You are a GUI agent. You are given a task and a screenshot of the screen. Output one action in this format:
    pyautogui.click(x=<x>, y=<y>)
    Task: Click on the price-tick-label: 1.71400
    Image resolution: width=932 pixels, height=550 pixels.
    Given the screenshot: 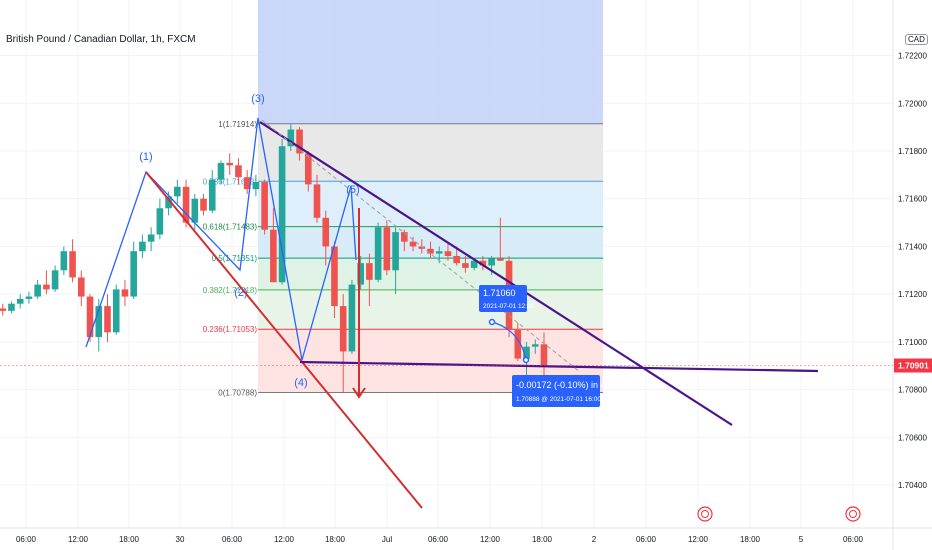 What is the action you would take?
    pyautogui.click(x=912, y=246)
    